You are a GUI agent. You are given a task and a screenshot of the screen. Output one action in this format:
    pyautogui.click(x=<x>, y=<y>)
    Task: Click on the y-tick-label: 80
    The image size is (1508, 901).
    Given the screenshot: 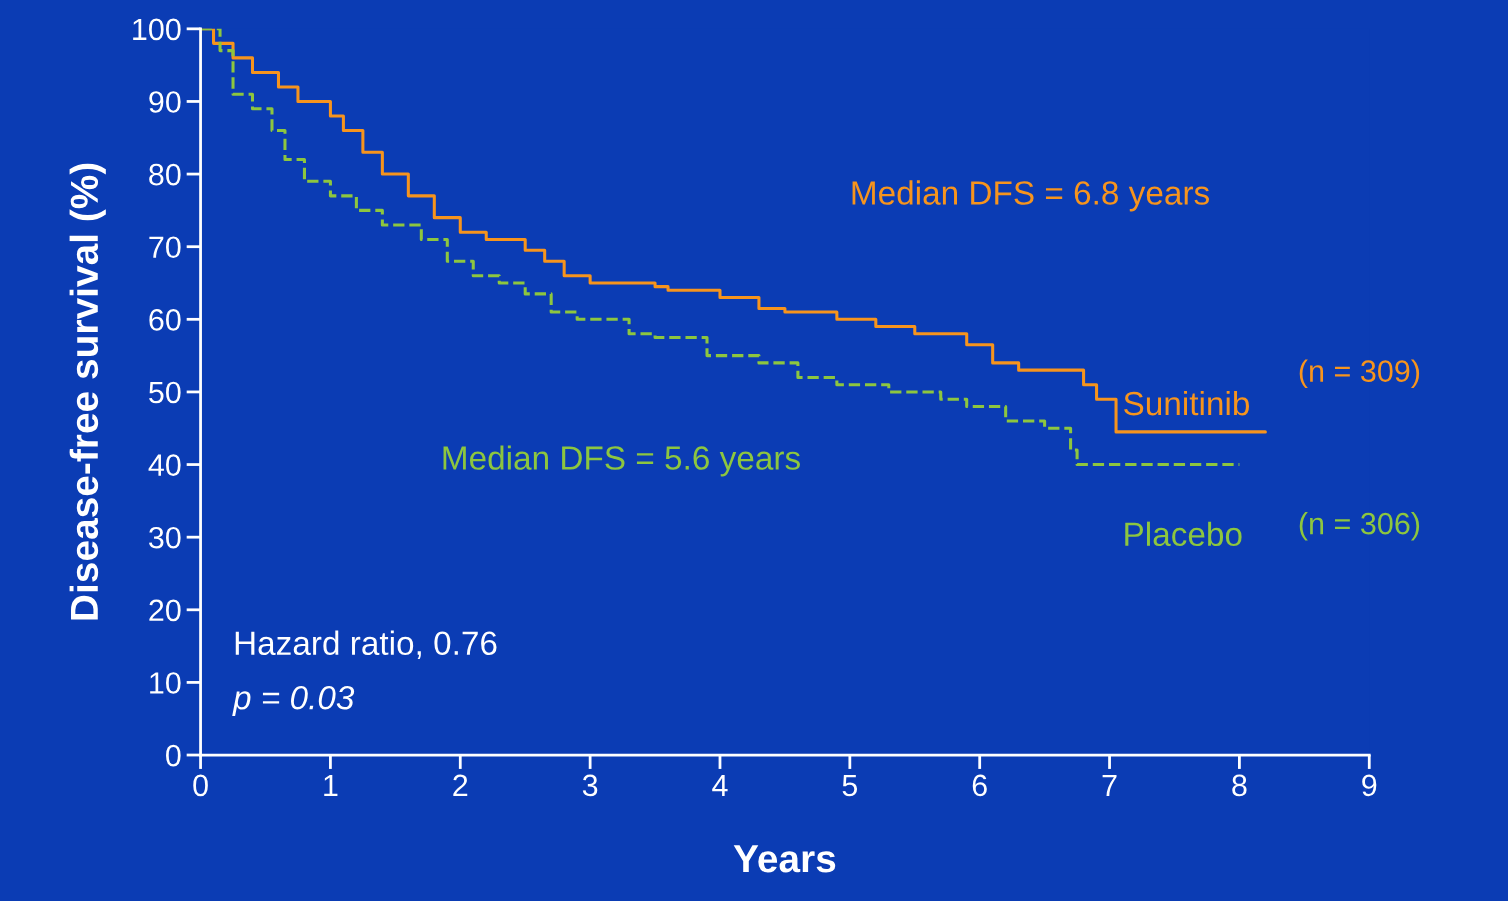 What is the action you would take?
    pyautogui.click(x=165, y=174)
    